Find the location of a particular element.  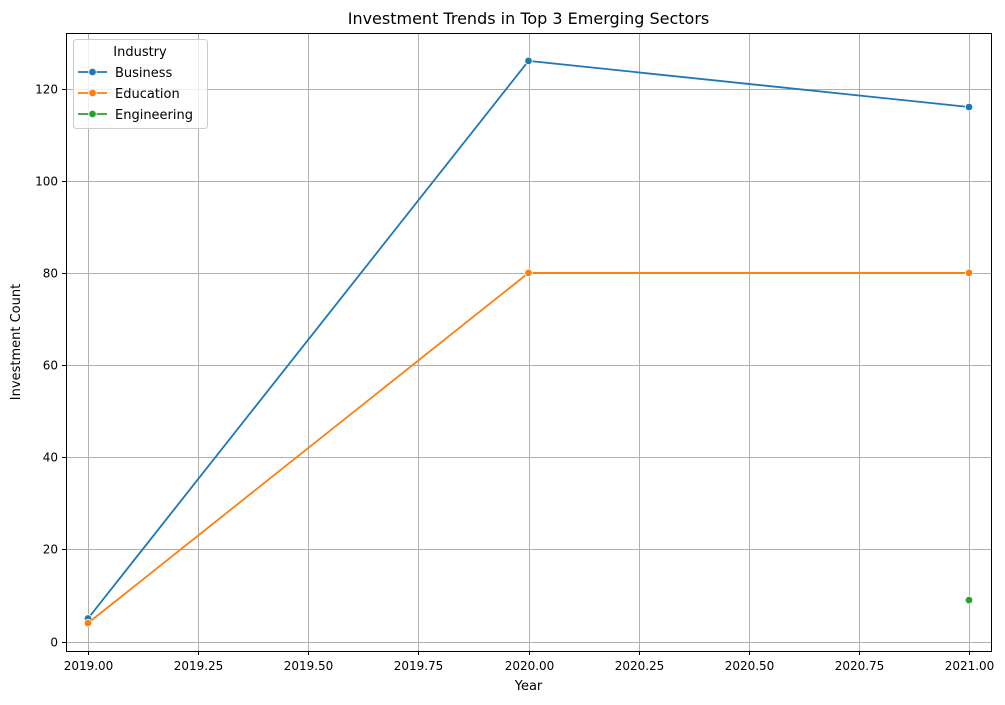

y-tick-label: 60 is located at coordinates (50, 366).